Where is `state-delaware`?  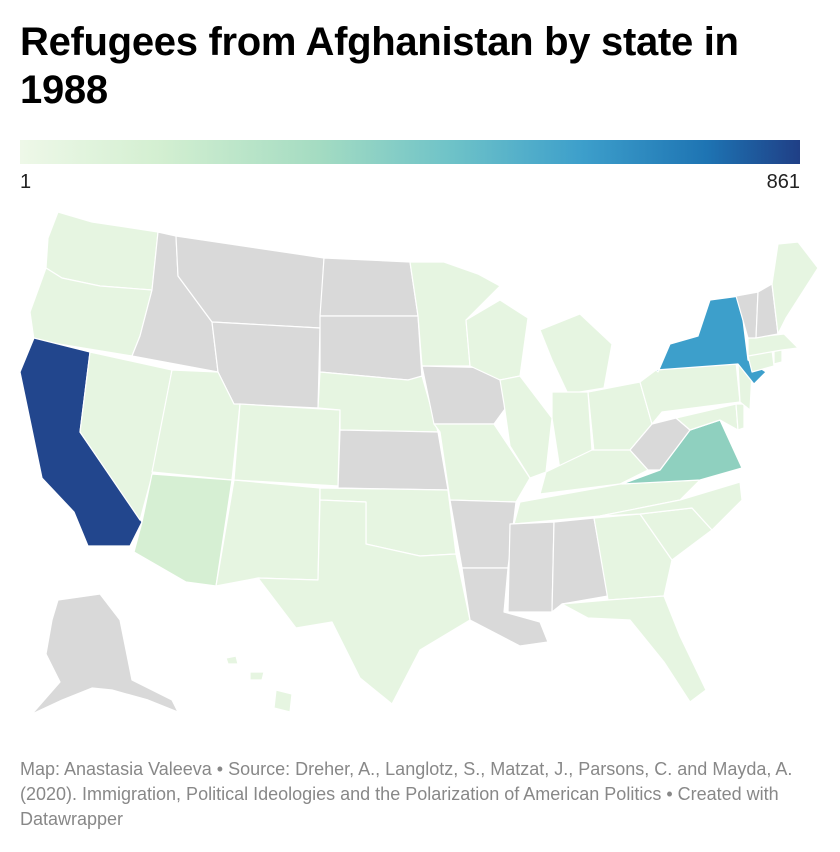 state-delaware is located at coordinates (740, 417).